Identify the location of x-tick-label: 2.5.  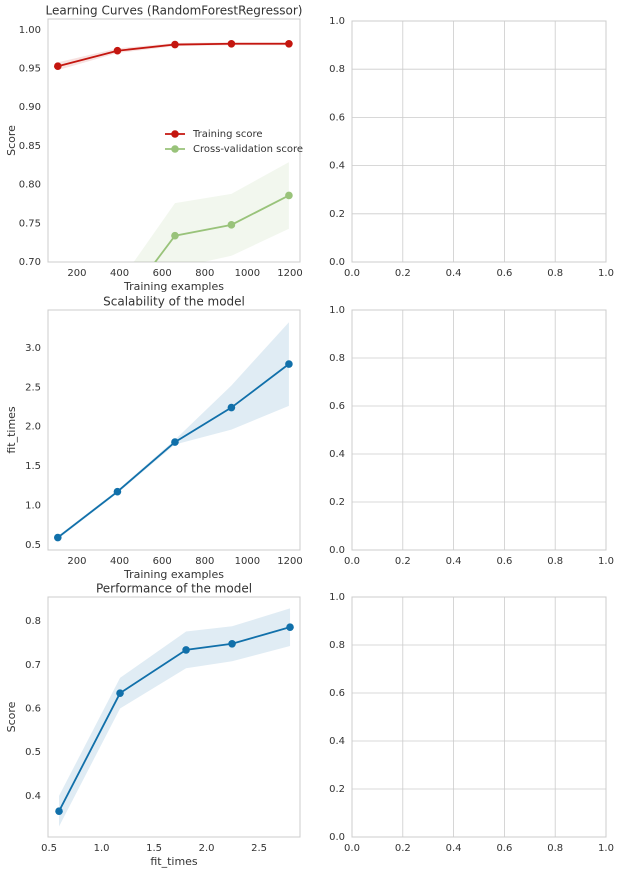
(259, 848).